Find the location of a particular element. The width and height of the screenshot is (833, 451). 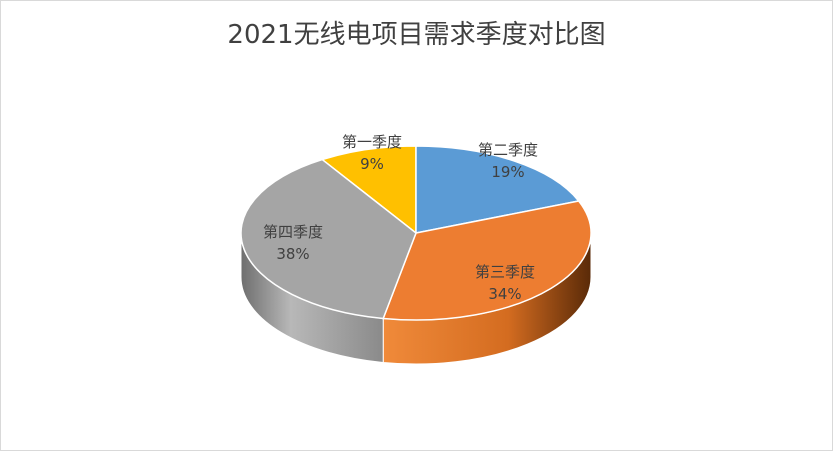

slice-label-4: 第四季度 is located at coordinates (293, 232).